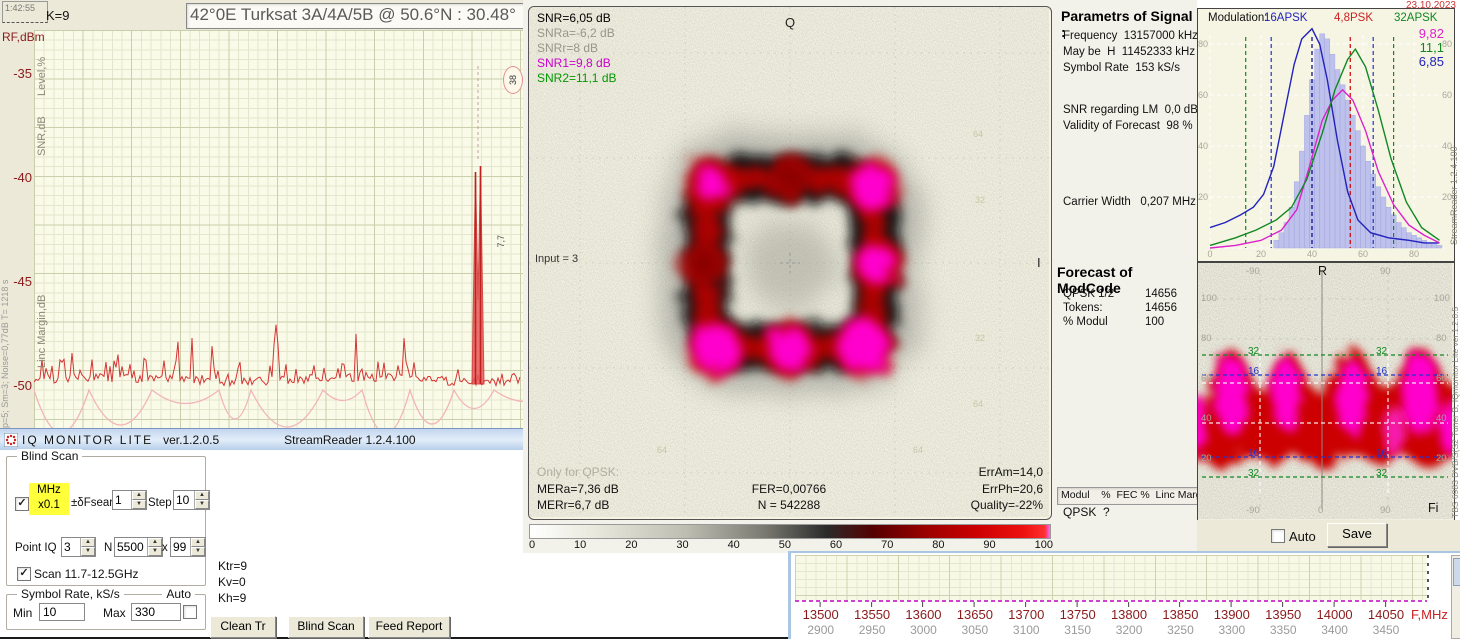 The image size is (1460, 639). Describe the element at coordinates (1209, 298) in the screenshot. I see `eye-ytick: 100` at that location.